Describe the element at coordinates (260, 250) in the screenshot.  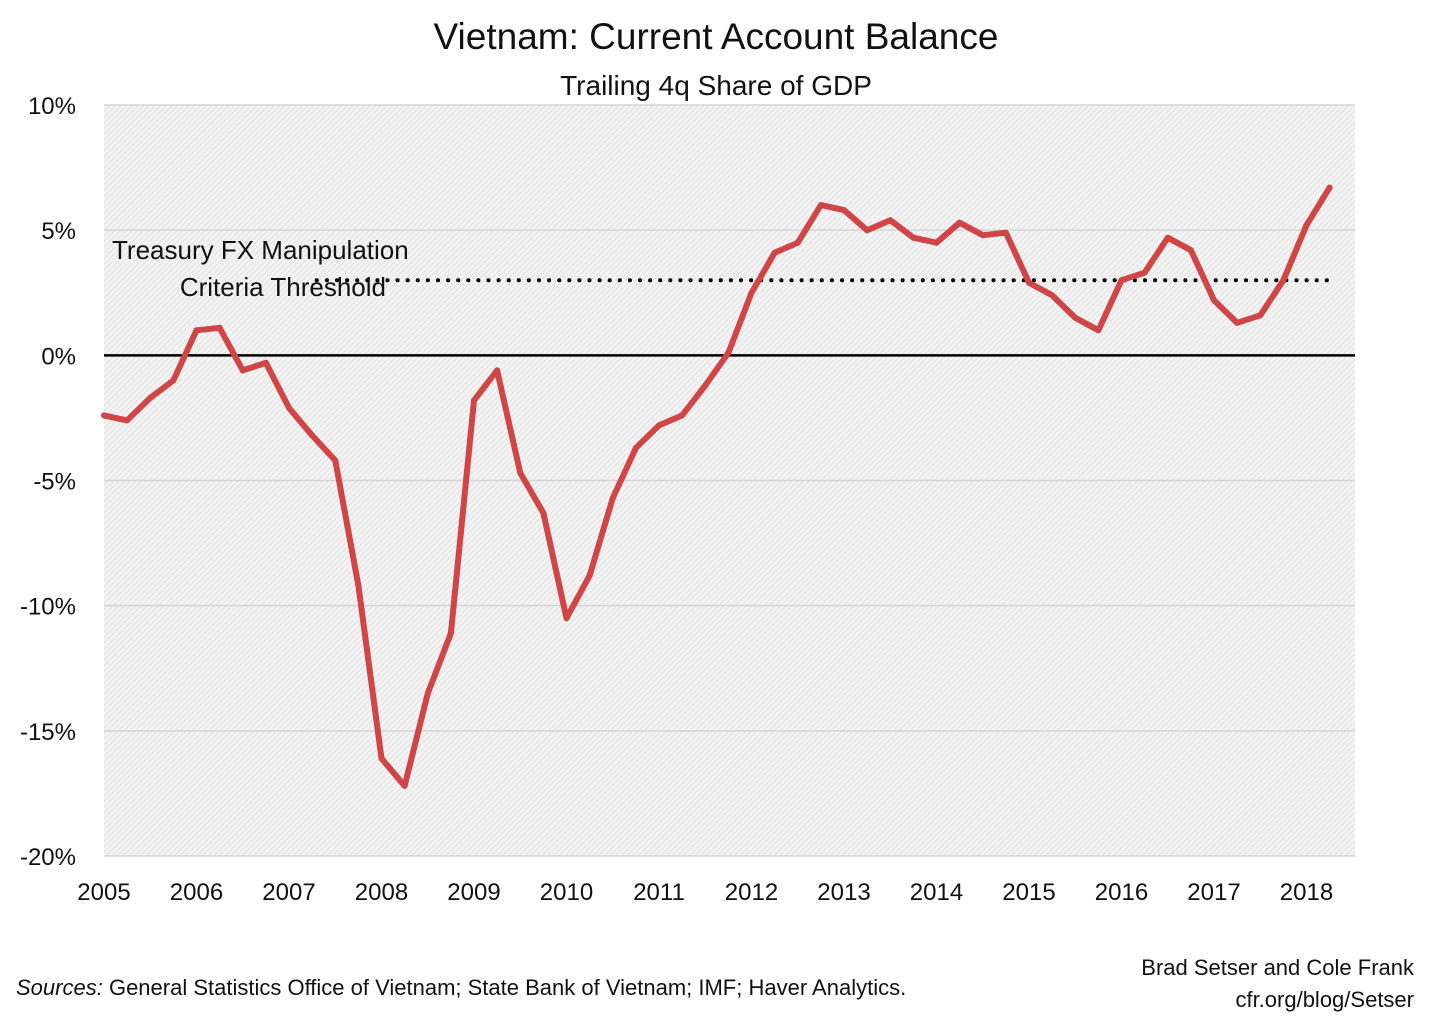
I see `threshold-annotation-line-1: Treasury FX Manipulation` at that location.